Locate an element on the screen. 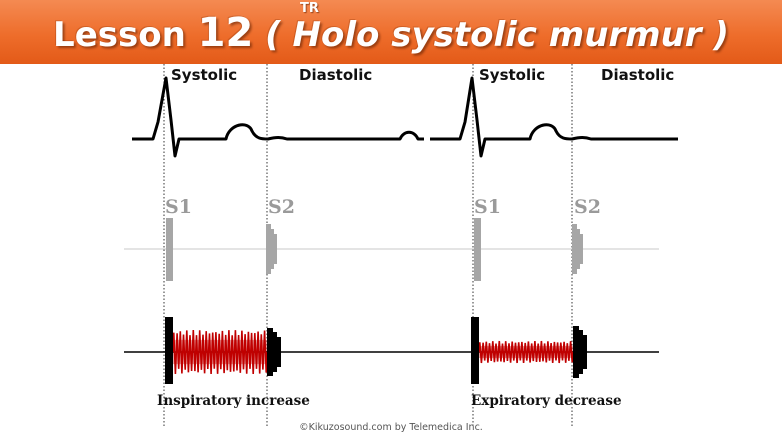  title-superscript: TR is located at coordinates (309, 8).